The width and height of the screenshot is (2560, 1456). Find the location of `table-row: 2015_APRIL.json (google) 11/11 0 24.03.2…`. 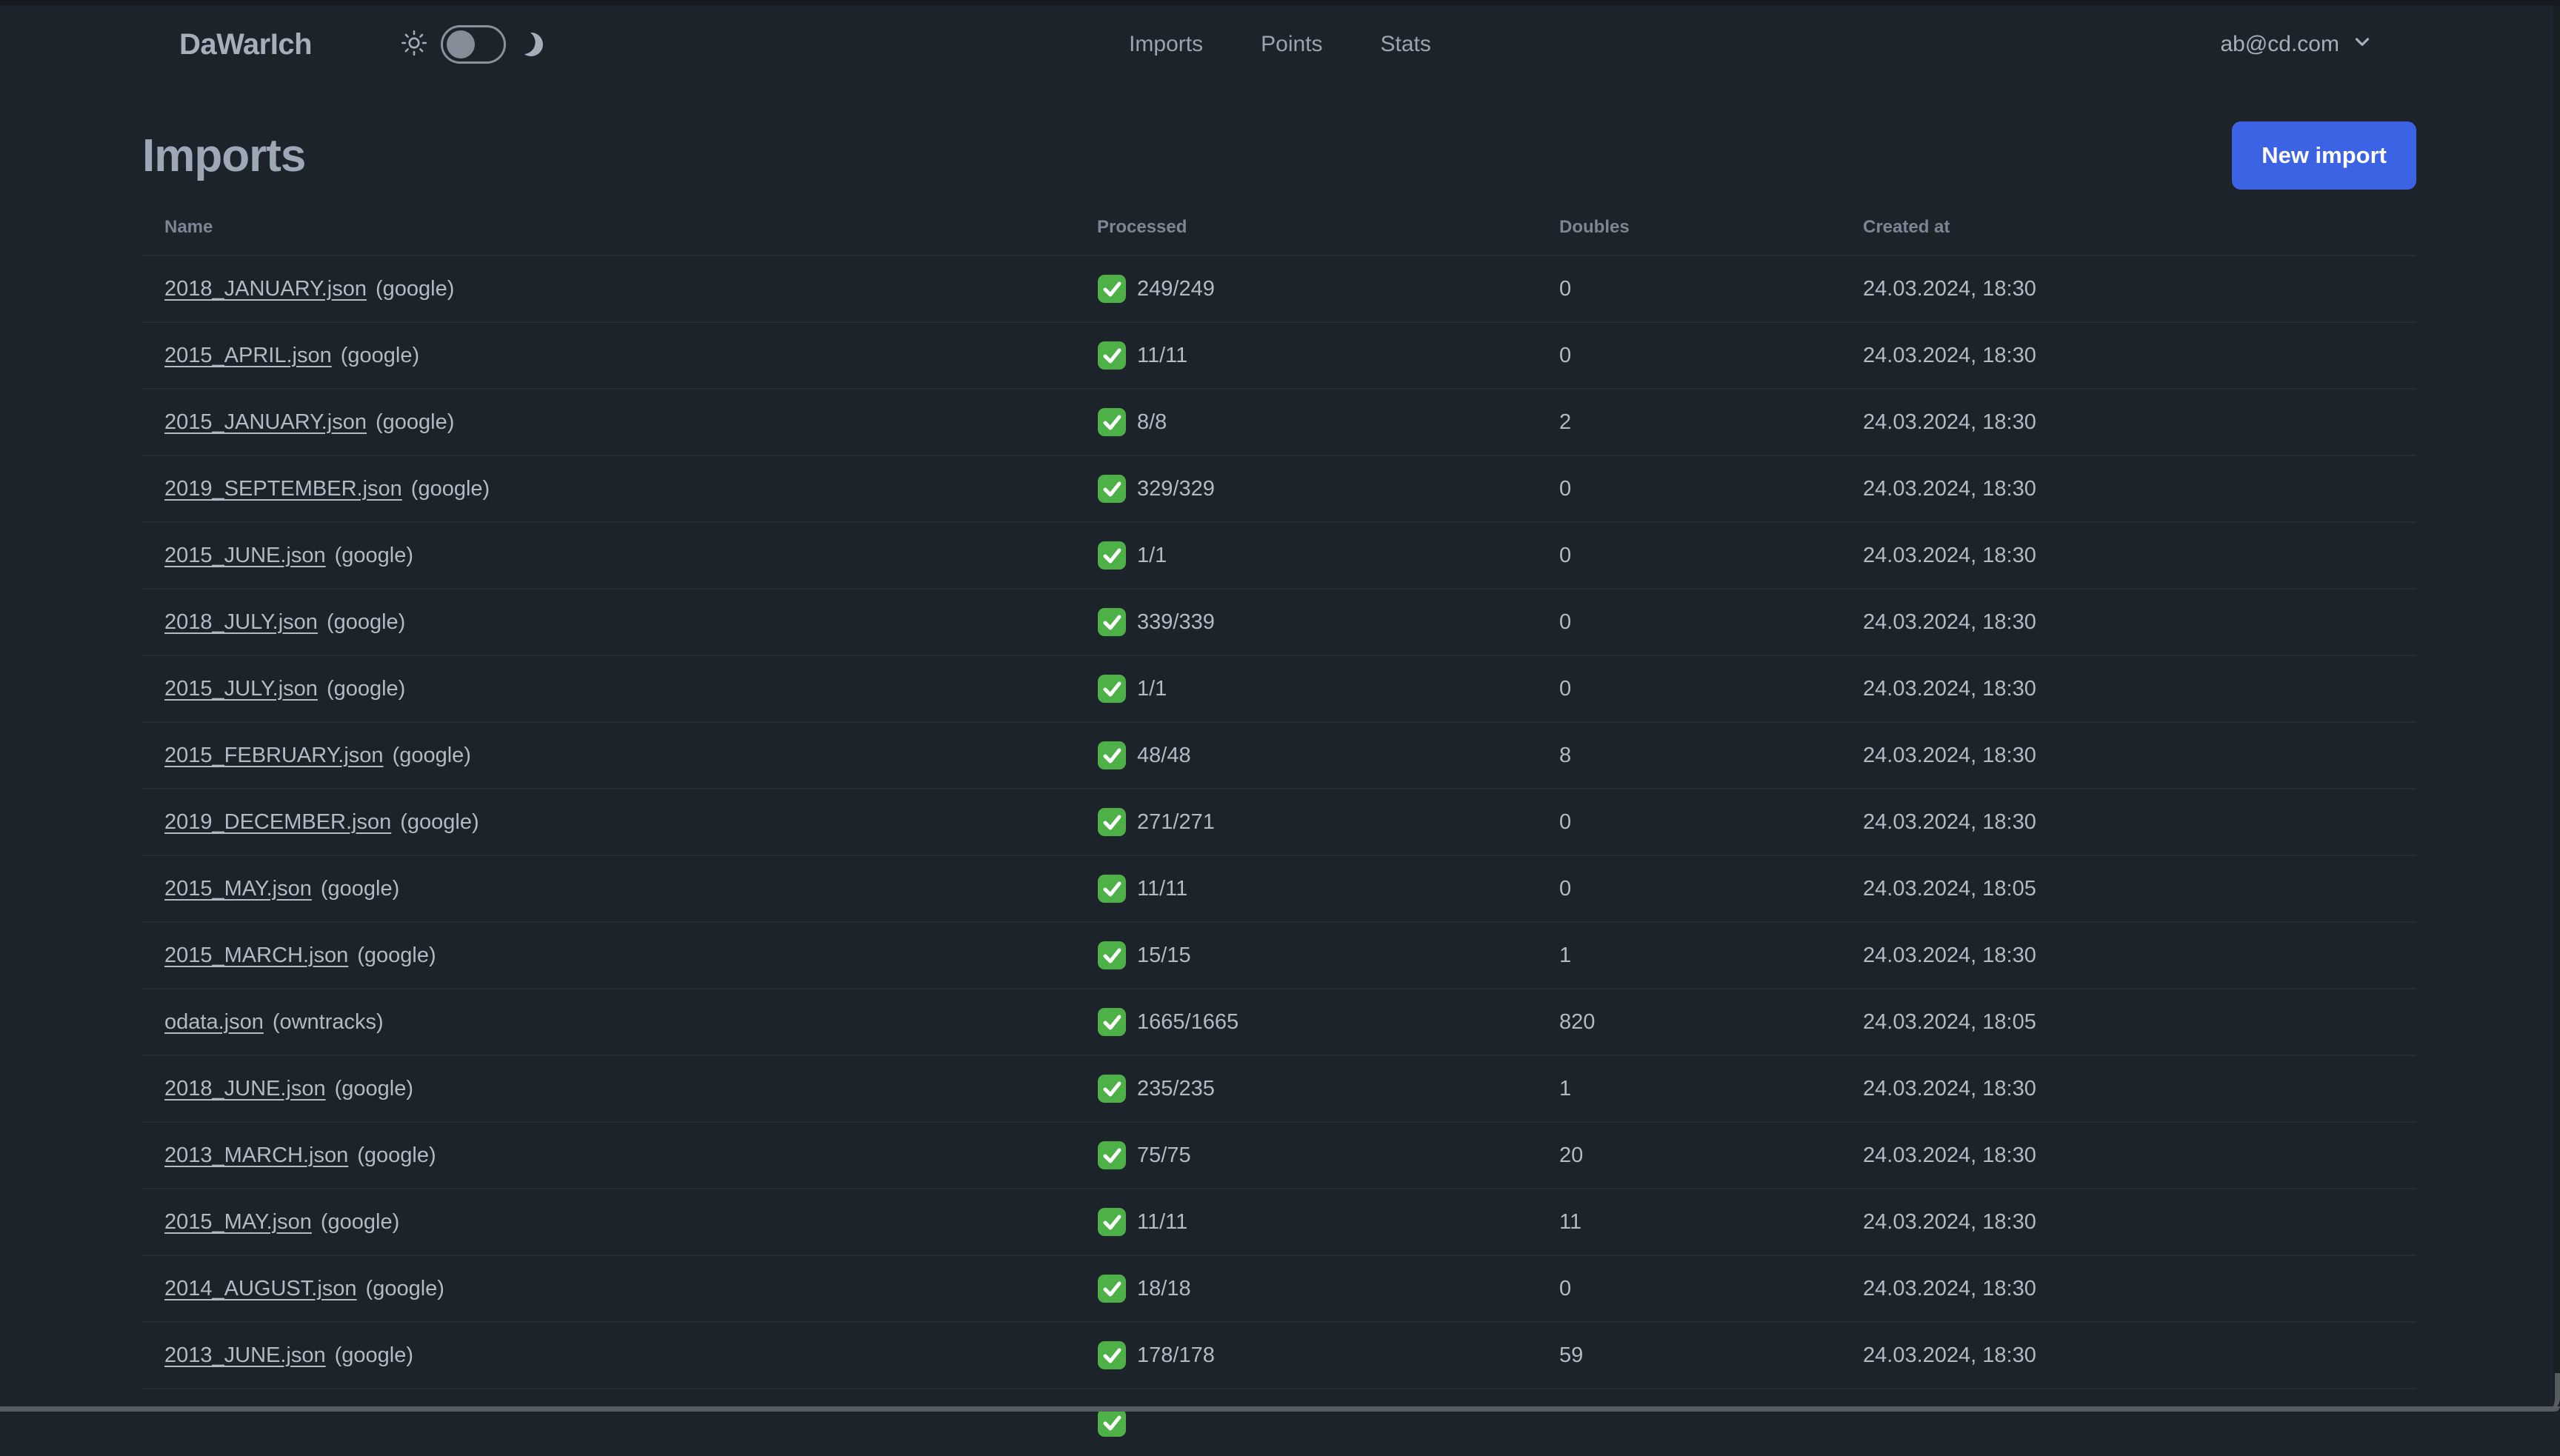

table-row: 2015_APRIL.json (google) 11/11 0 24.03.2… is located at coordinates (1279, 356).